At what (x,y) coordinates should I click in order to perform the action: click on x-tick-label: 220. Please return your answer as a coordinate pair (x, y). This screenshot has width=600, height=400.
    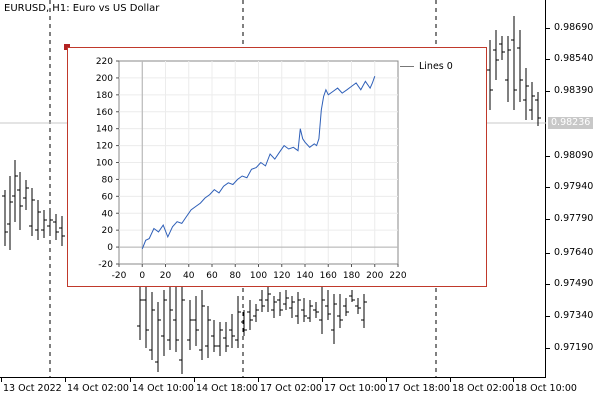
    Looking at the image, I should click on (397, 276).